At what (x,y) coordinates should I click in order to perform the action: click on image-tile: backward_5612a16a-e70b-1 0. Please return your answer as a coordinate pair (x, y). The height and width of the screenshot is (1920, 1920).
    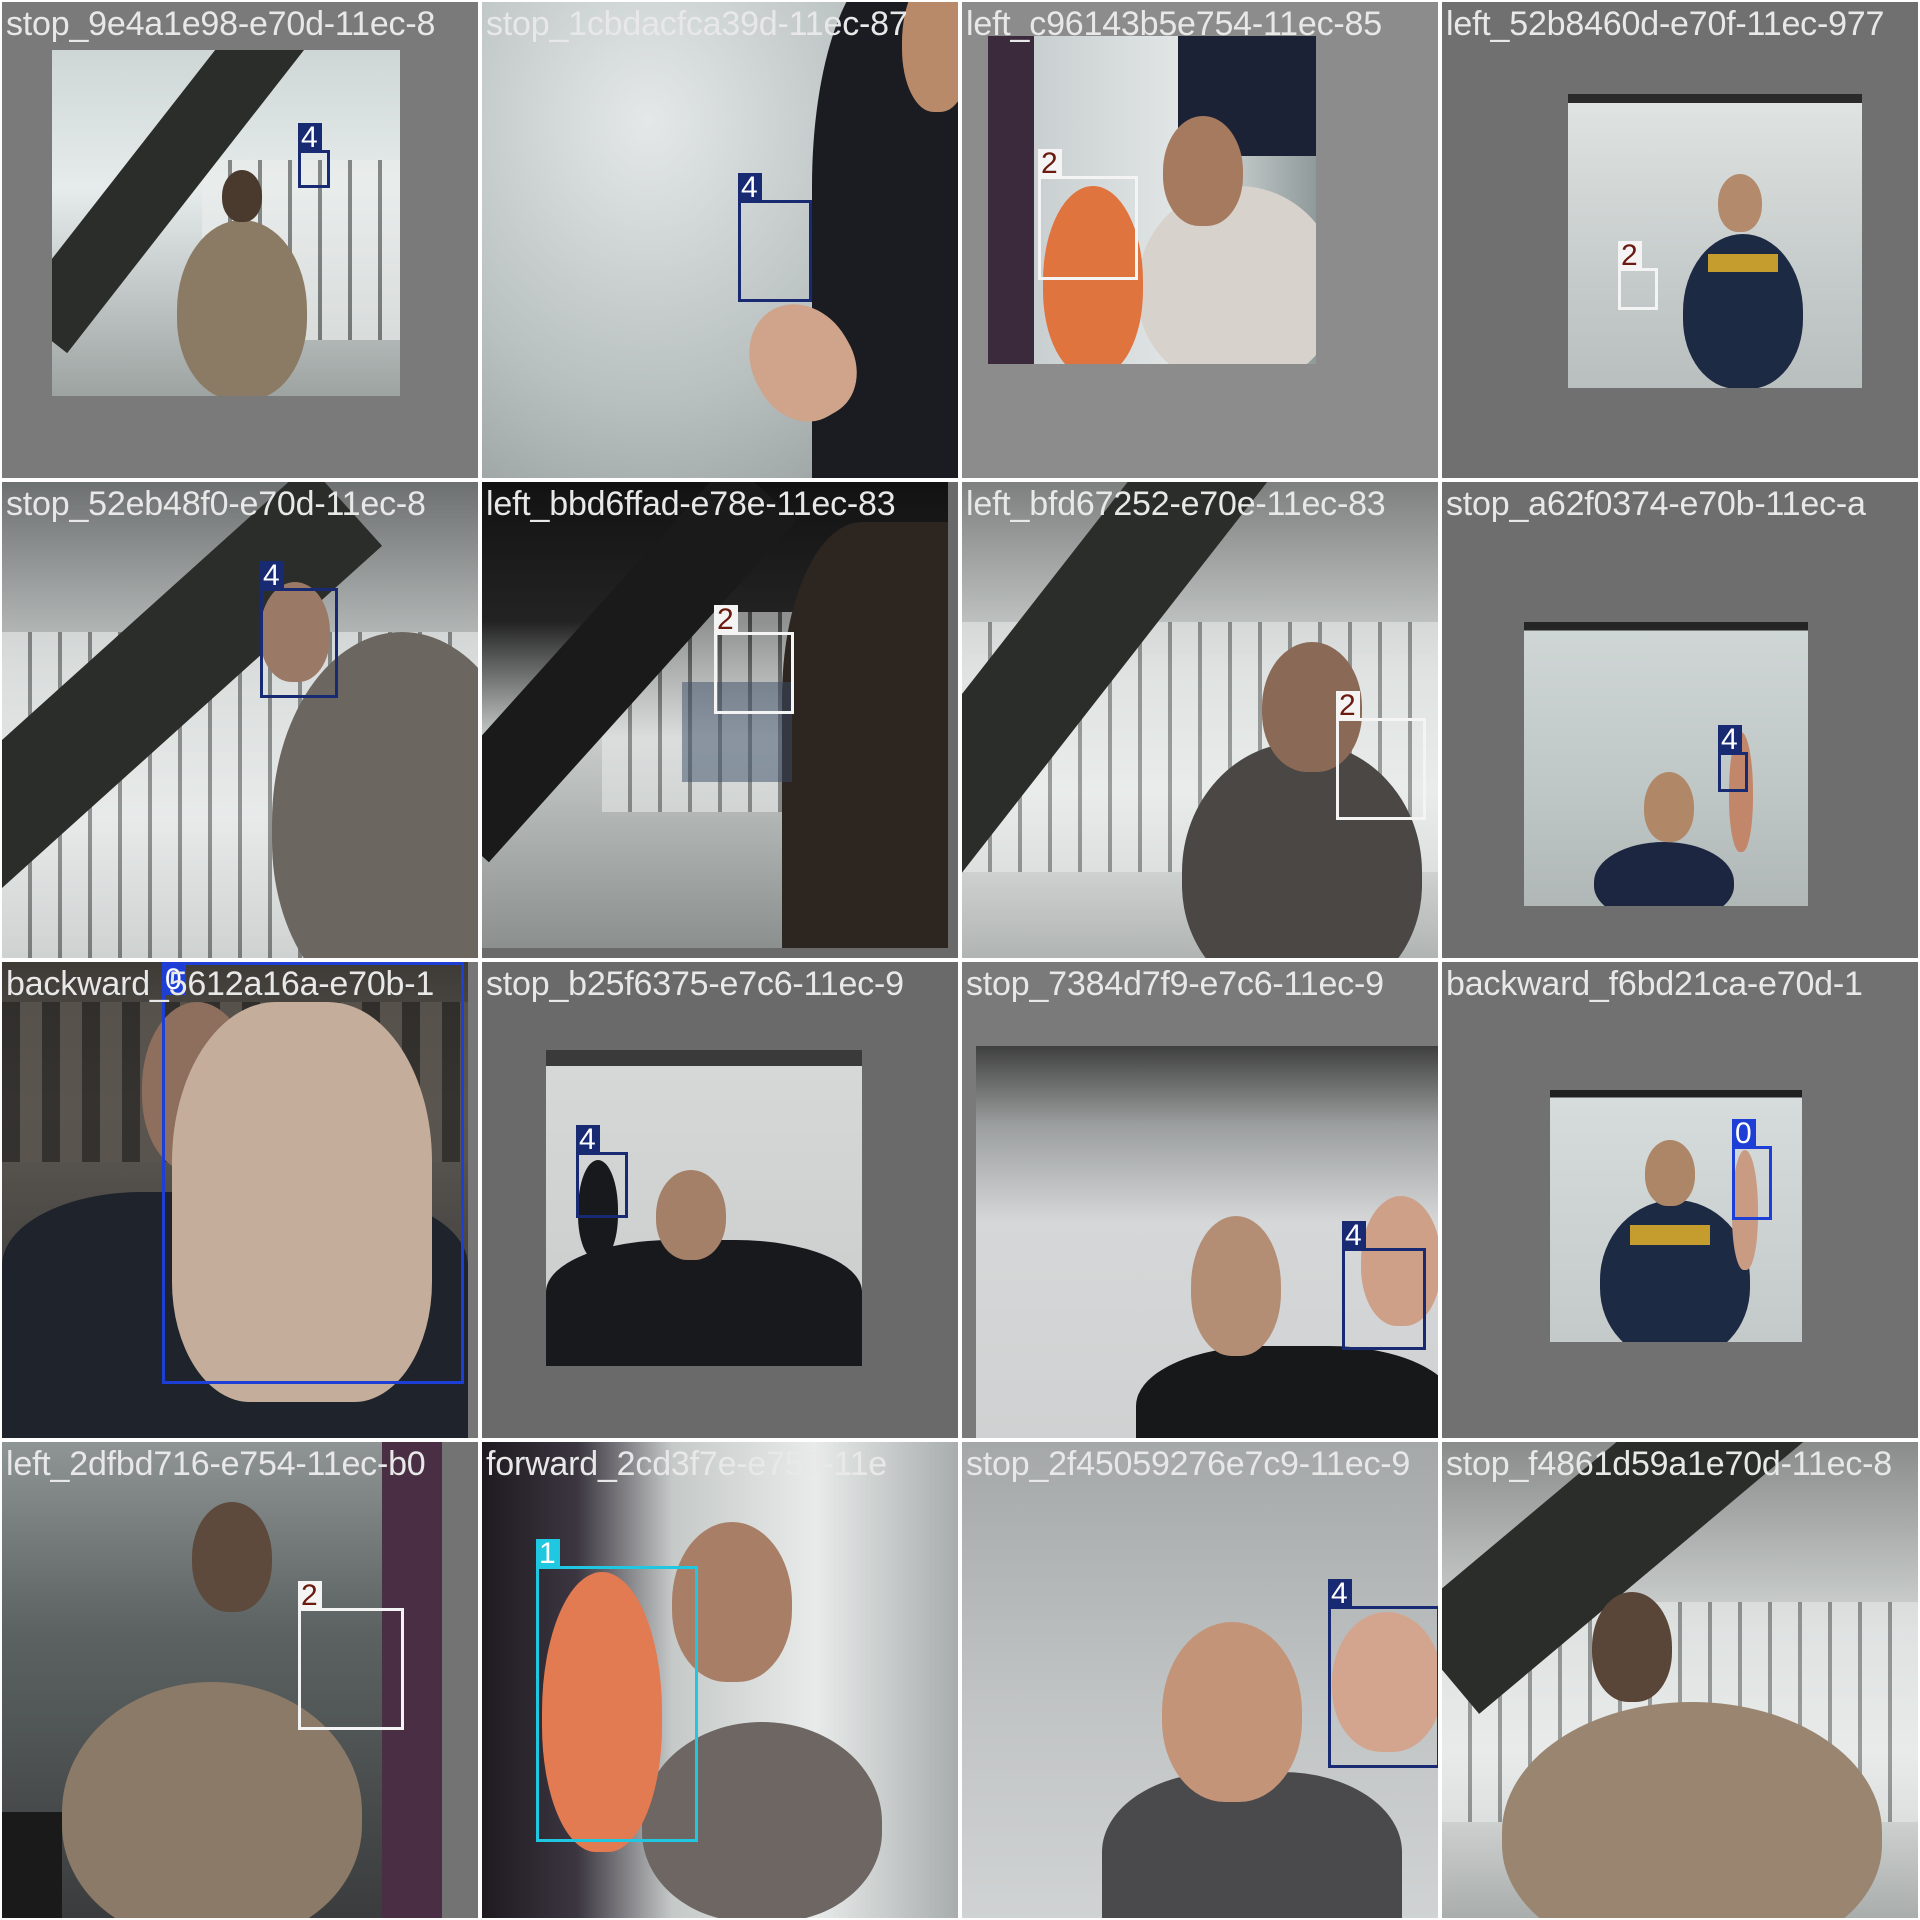
    Looking at the image, I should click on (240, 1200).